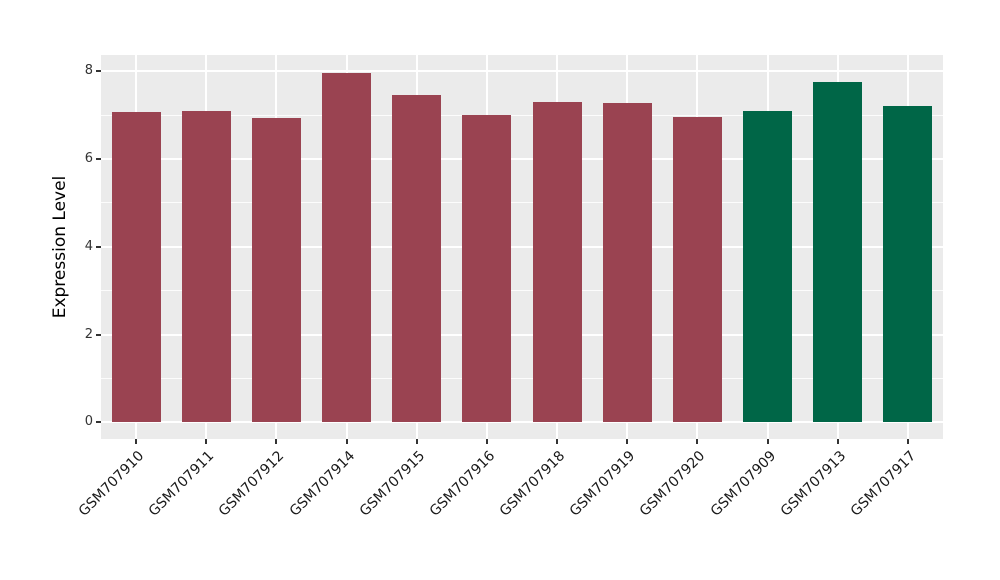 This screenshot has height=580, width=1000. I want to click on y-tick-label: 0, so click(88, 422).